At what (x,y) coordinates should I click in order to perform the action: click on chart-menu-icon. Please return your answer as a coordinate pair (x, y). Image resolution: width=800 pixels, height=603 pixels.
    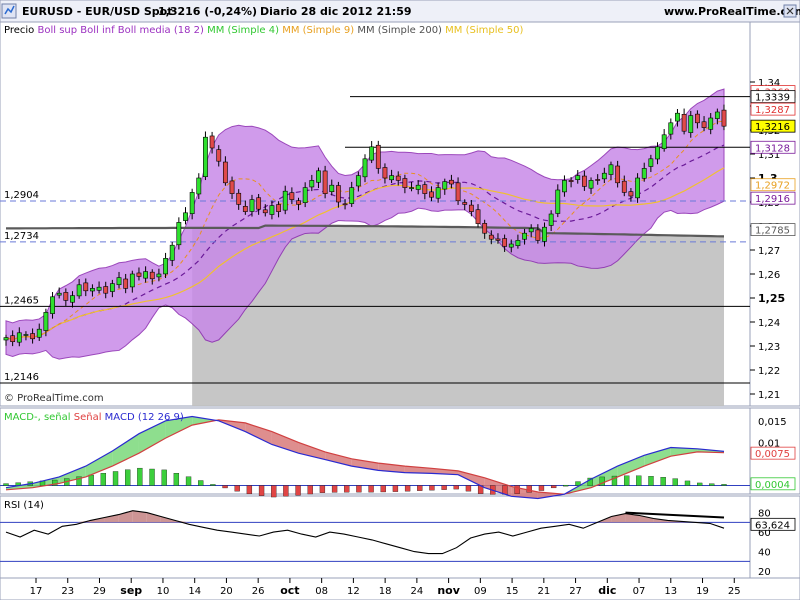
    Looking at the image, I should click on (9, 11).